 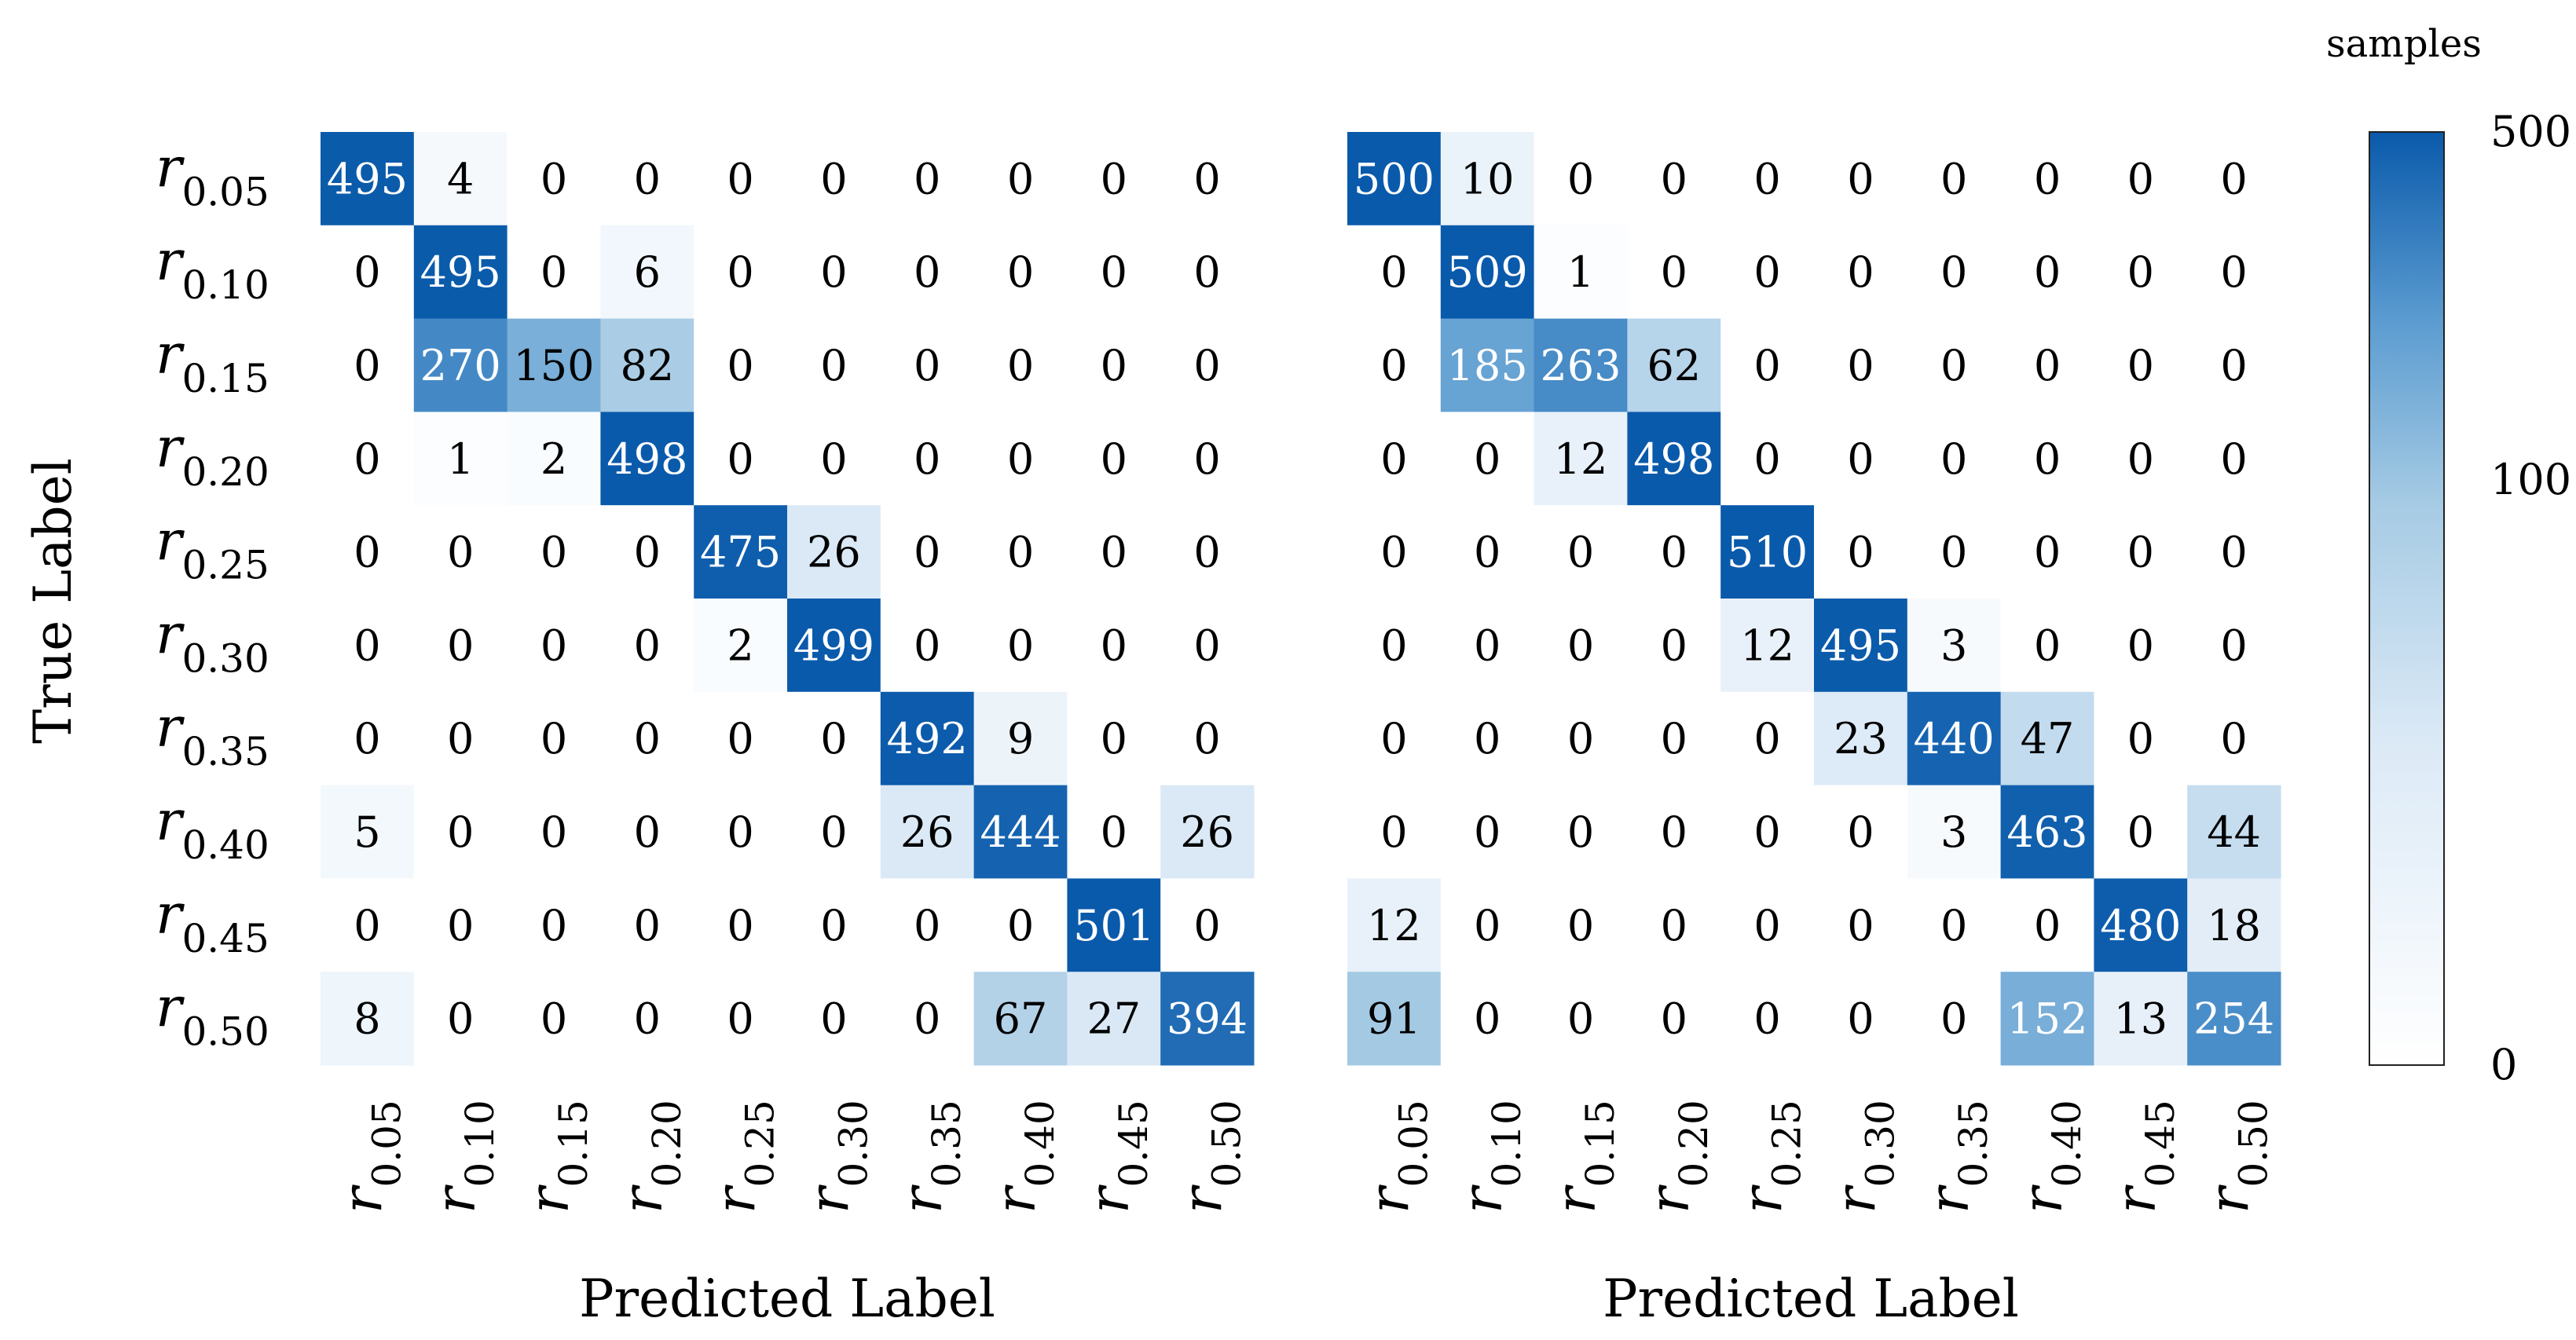 What do you see at coordinates (1487, 272) in the screenshot?
I see `cell-value-label: 509` at bounding box center [1487, 272].